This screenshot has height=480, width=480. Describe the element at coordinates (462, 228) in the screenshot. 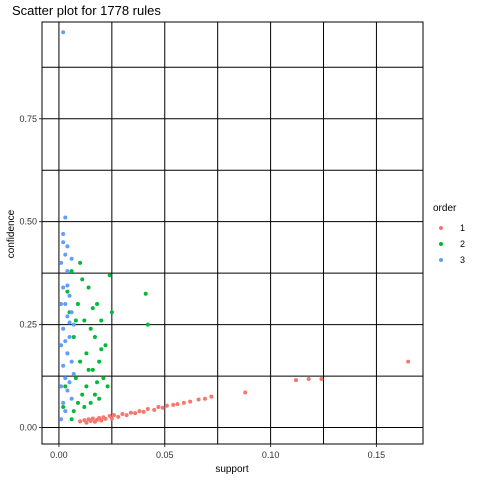

I see `legend-label-order-1: 1` at that location.